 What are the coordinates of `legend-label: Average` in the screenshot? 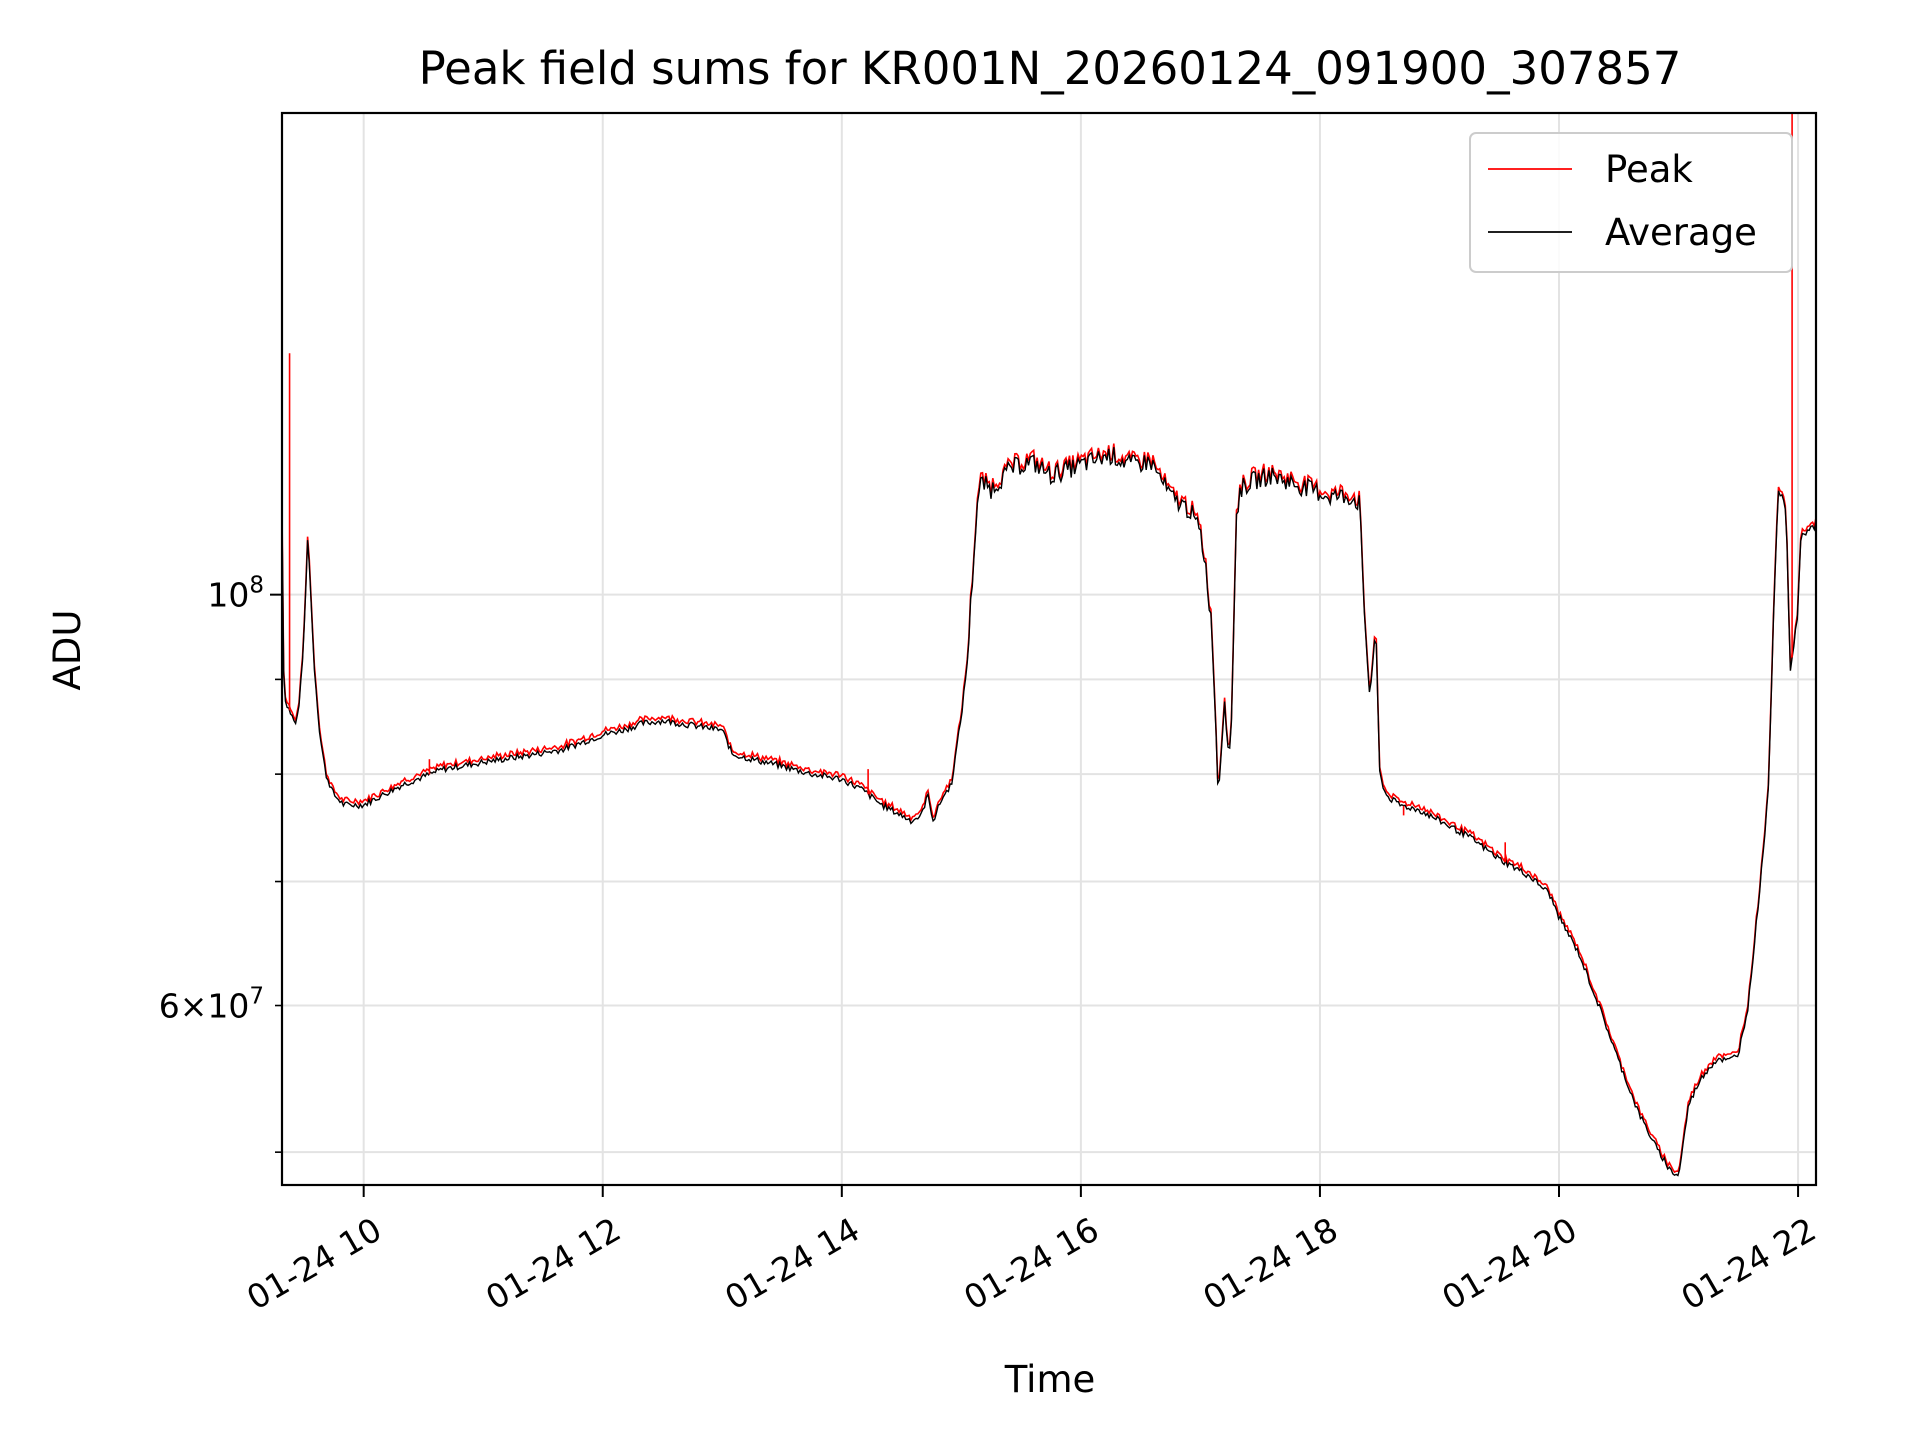 It's located at (1681, 232).